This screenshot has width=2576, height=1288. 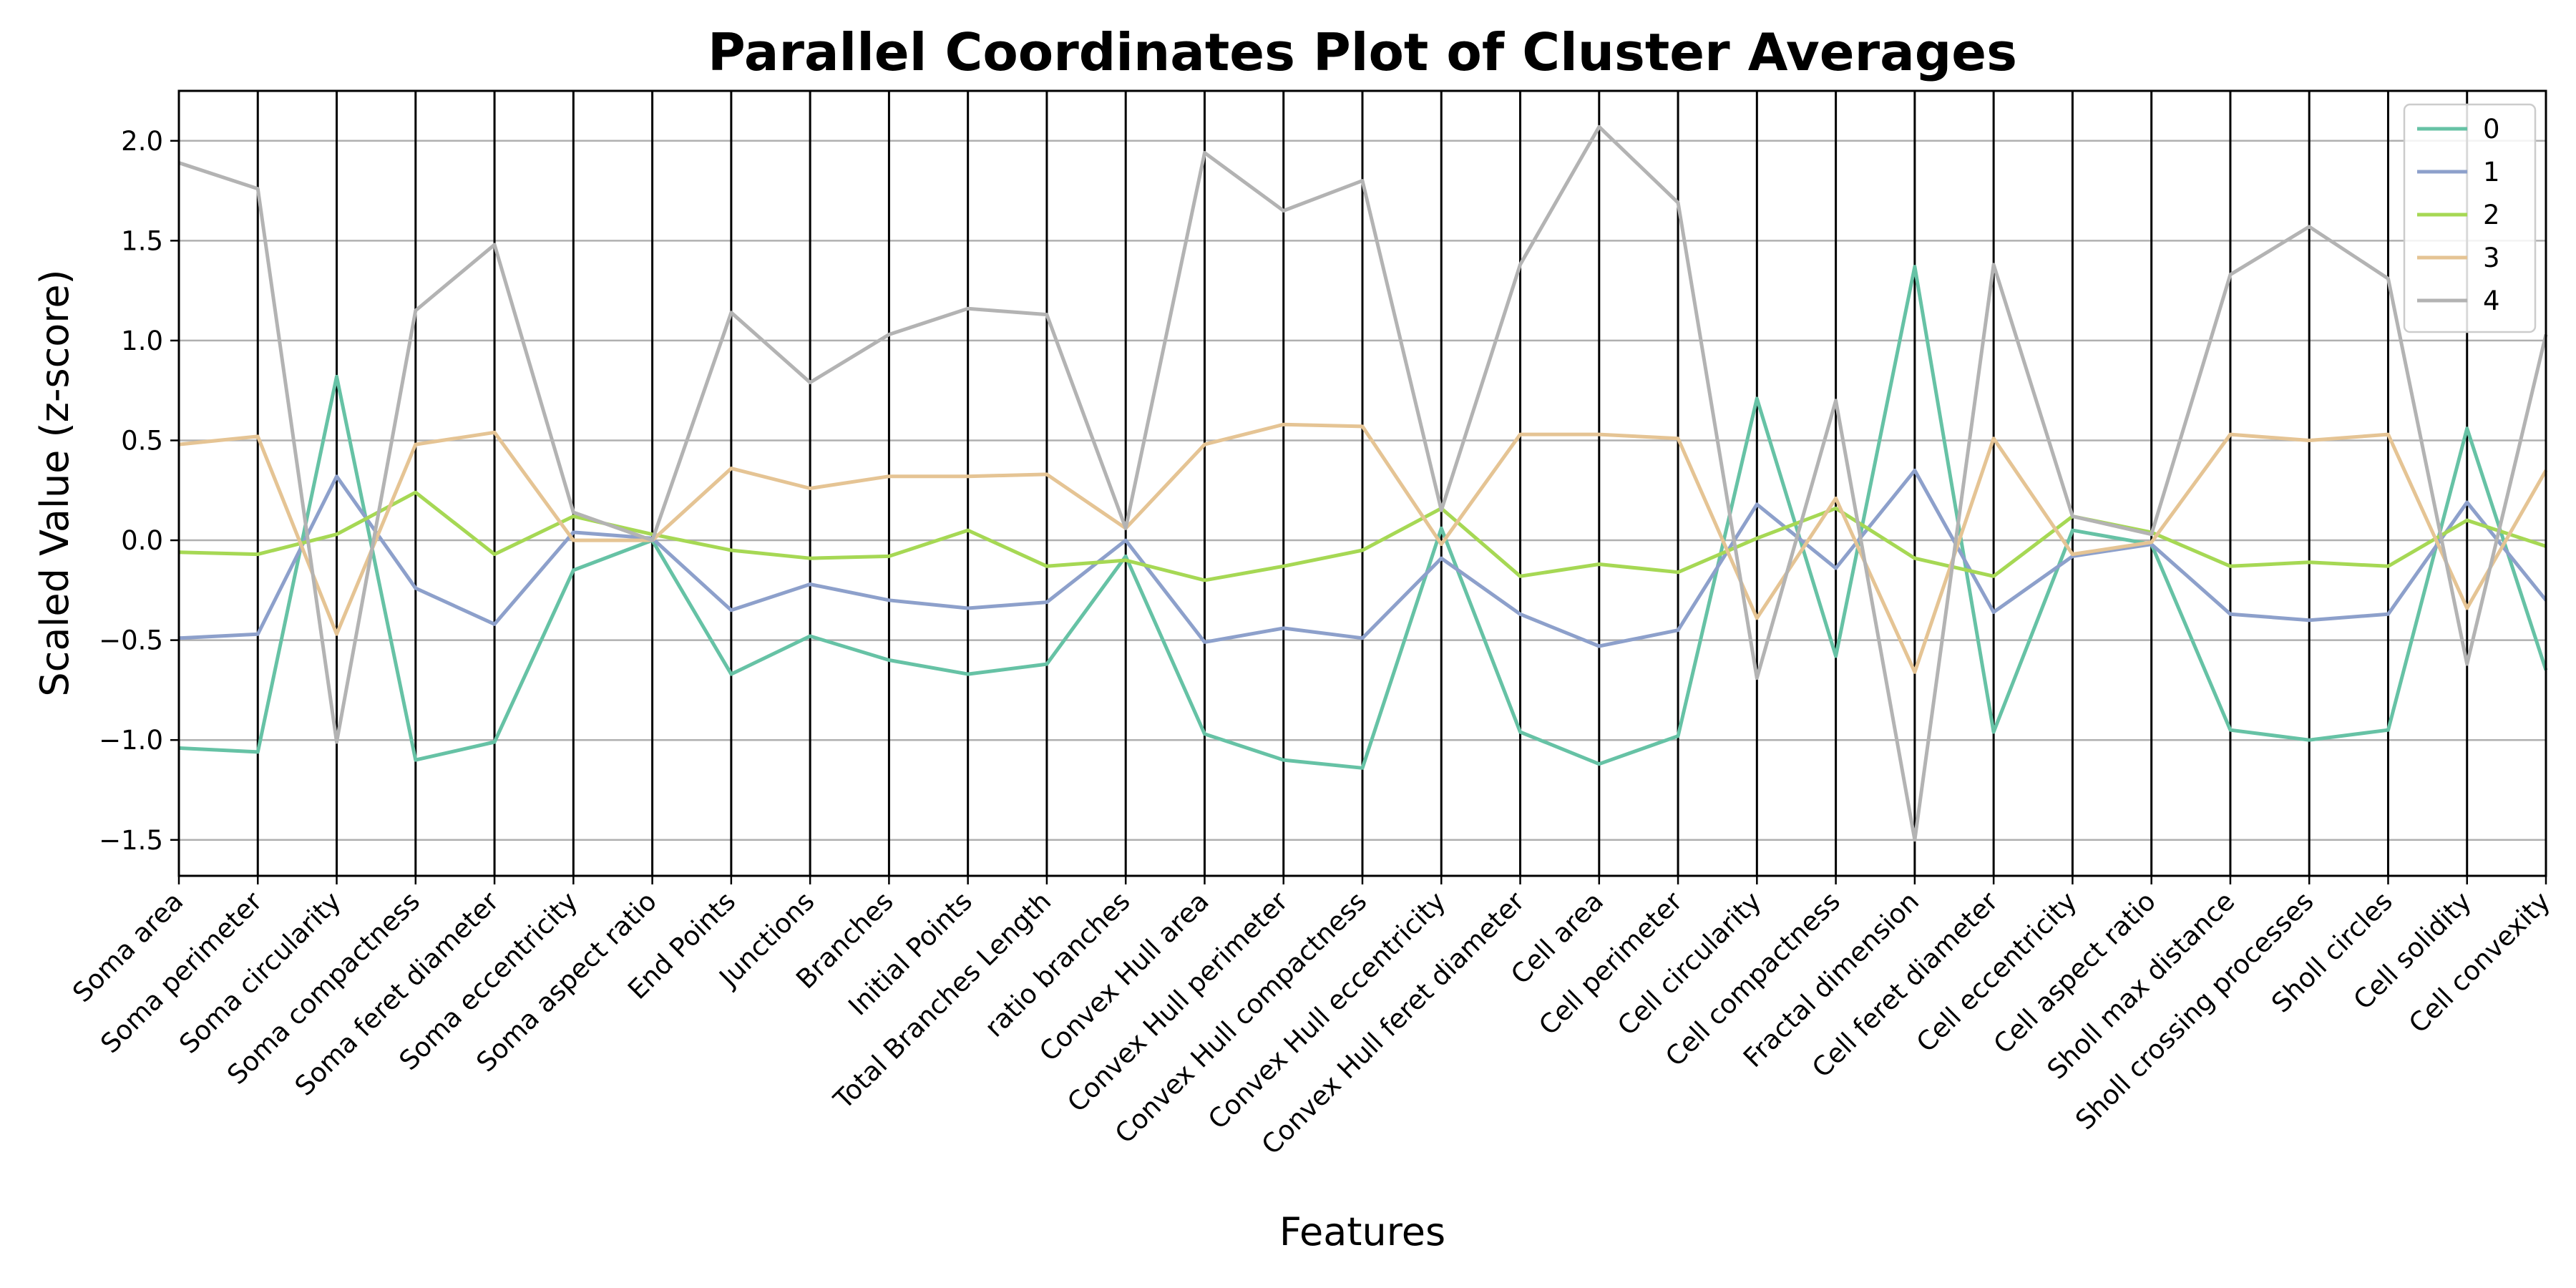 What do you see at coordinates (1362, 1231) in the screenshot?
I see `x-axis-label: Features` at bounding box center [1362, 1231].